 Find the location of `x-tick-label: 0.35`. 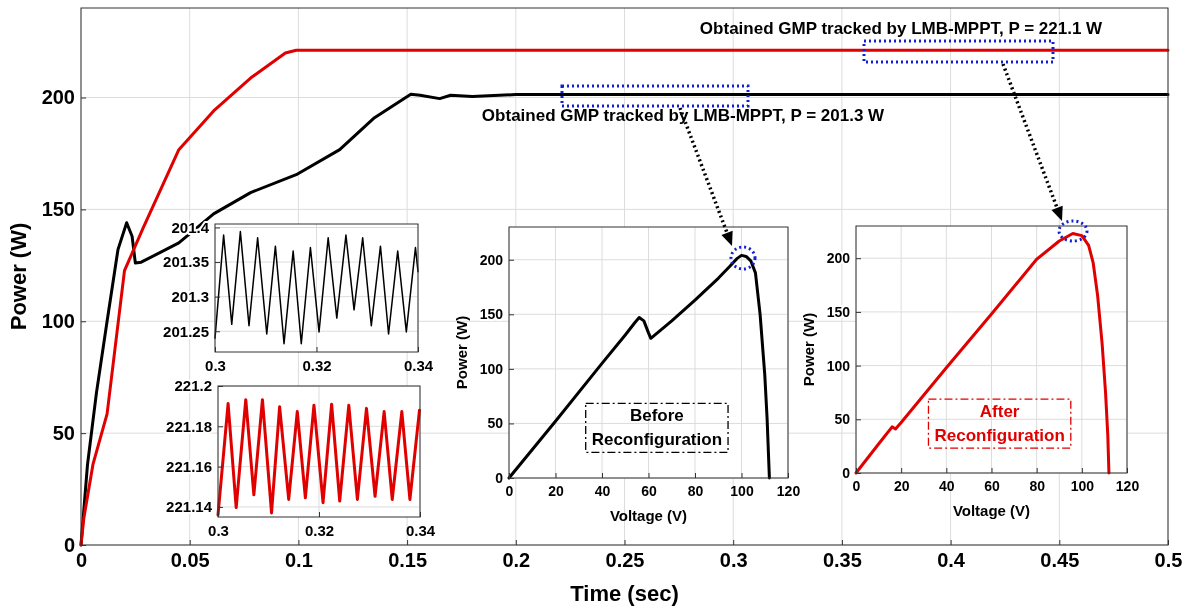

x-tick-label: 0.35 is located at coordinates (842, 560).